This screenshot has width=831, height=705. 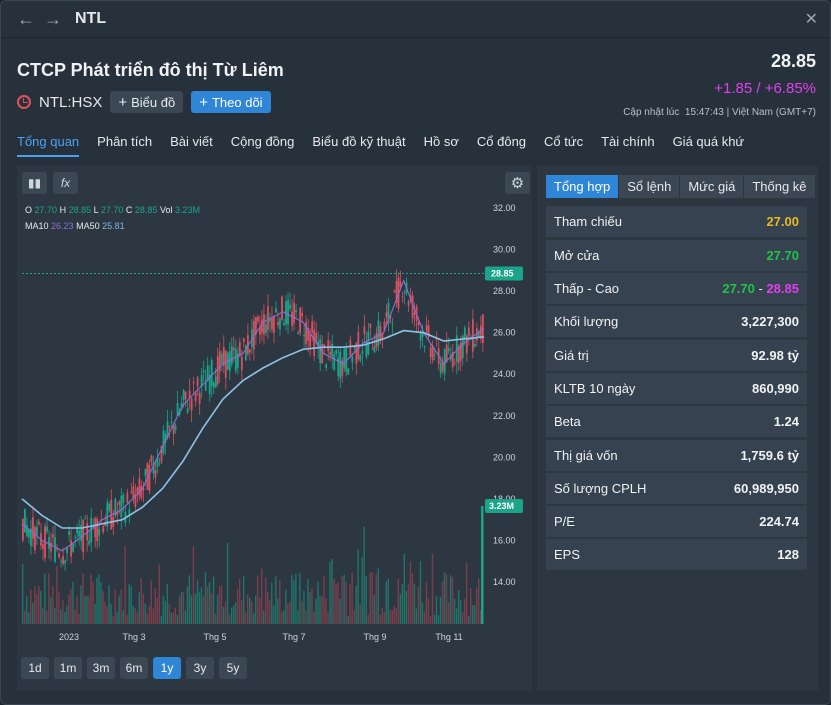 I want to click on range-3y: 3y, so click(x=200, y=668).